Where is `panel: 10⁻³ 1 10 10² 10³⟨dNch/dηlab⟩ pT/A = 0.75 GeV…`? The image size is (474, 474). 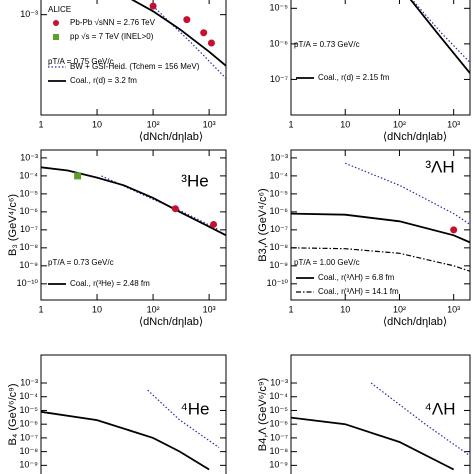
panel: 10⁻³ 1 10 10² 10³⟨dNch/dηlab⟩ pT/A = 0.75 GeV… is located at coordinates (123, 71).